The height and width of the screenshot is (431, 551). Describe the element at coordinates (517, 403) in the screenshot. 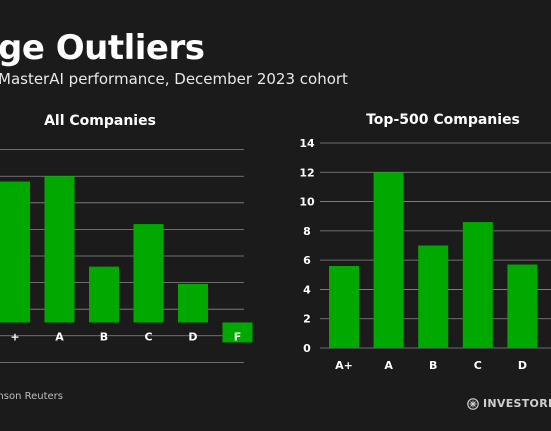

I see `logo-text: INVESTORPL` at that location.